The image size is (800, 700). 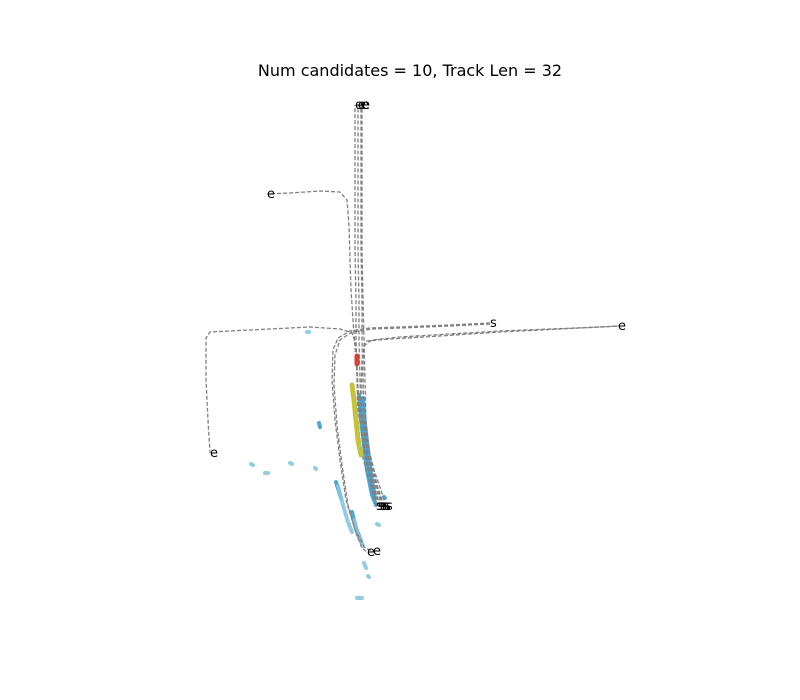 I want to click on candidate-start-label-0: s, so click(x=379, y=506).